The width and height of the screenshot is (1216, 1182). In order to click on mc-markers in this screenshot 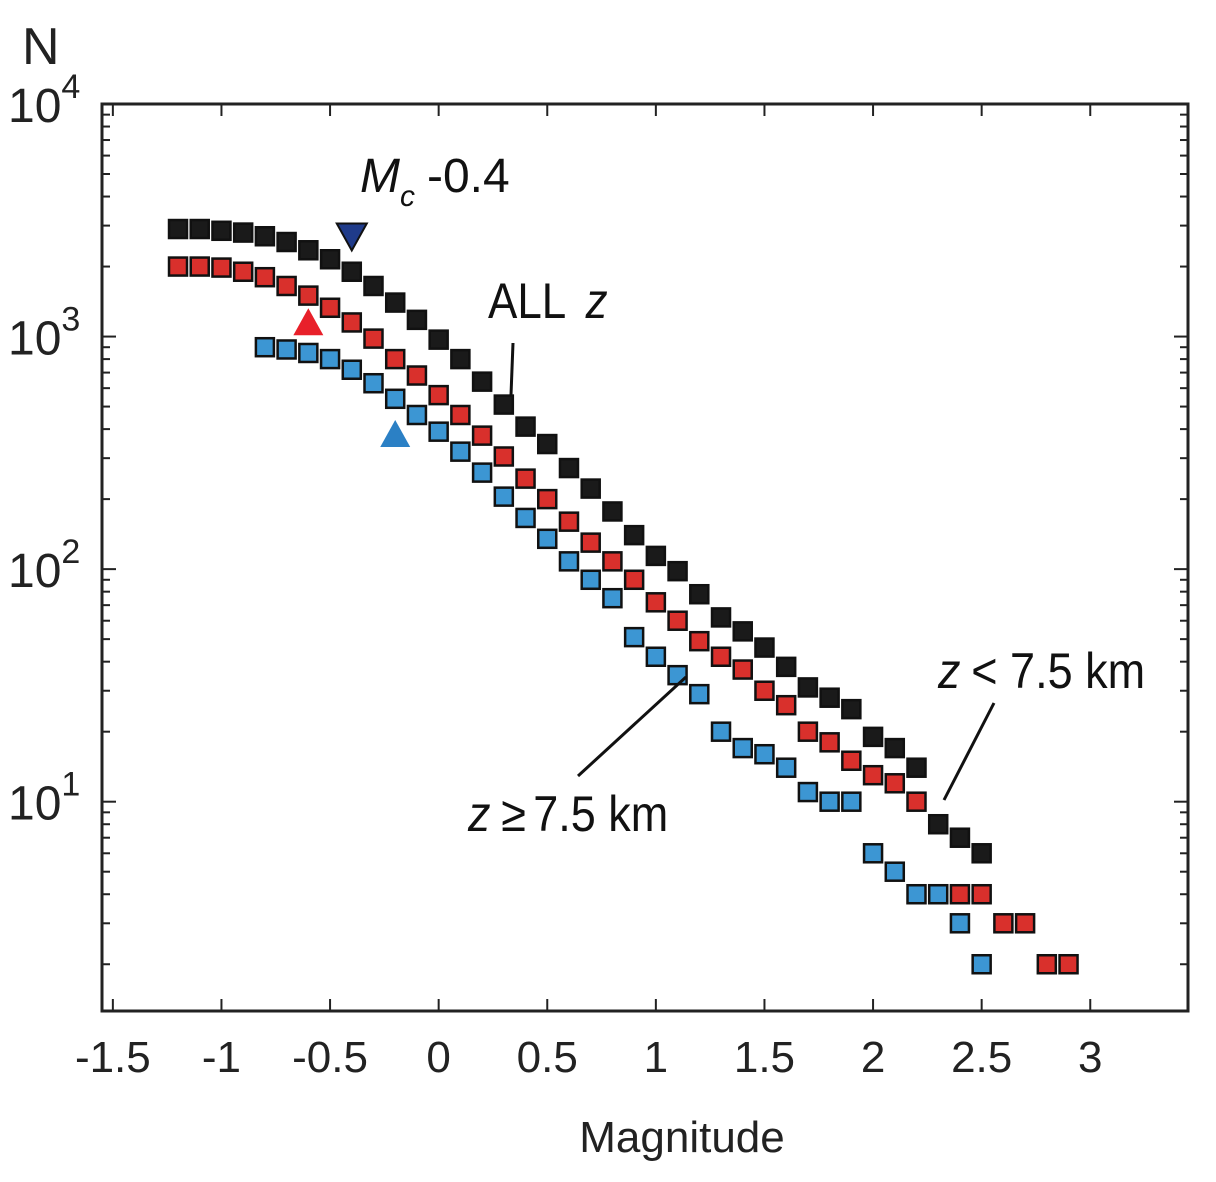, I will do `click(352, 335)`.